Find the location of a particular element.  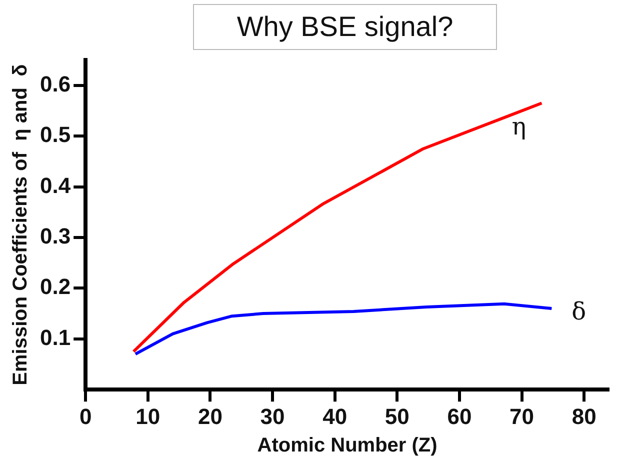

y-tick-label: 0.3 is located at coordinates (55, 236).